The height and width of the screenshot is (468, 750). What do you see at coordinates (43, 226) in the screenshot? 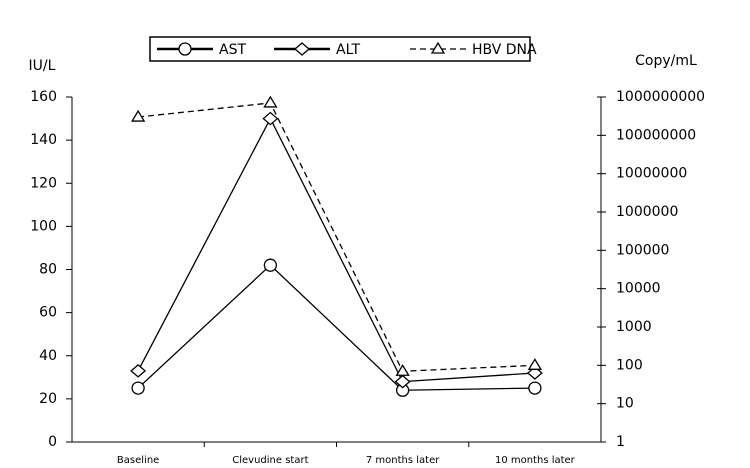
I see `y-tick-label: 100` at bounding box center [43, 226].